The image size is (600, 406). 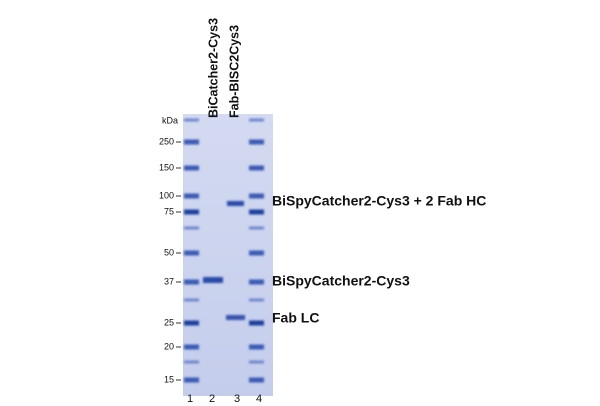 What do you see at coordinates (170, 120) in the screenshot?
I see `unit-label: kDa` at bounding box center [170, 120].